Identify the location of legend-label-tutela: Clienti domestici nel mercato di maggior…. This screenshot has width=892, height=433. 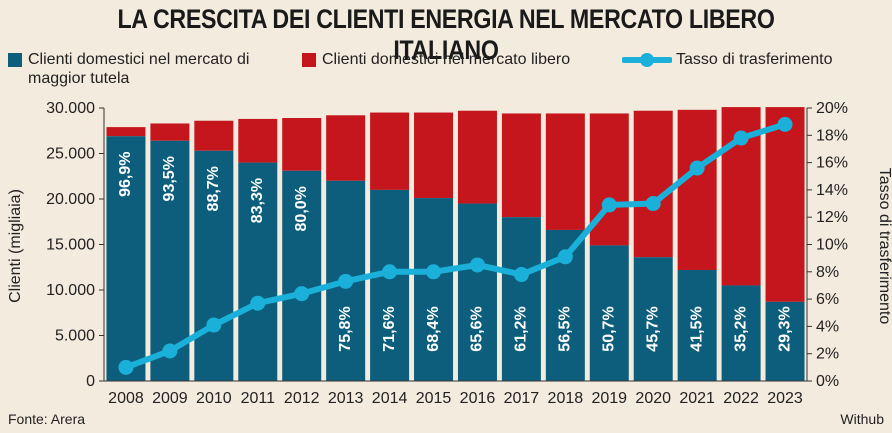
(163, 69).